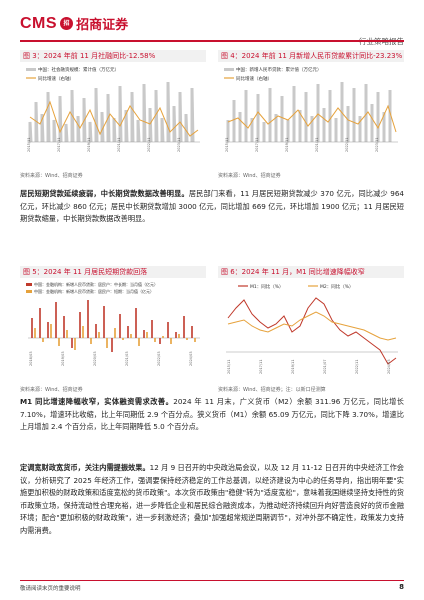 This screenshot has width=424, height=600. Describe the element at coordinates (31, 69) in the screenshot. I see `legend-swatch-bar` at that location.